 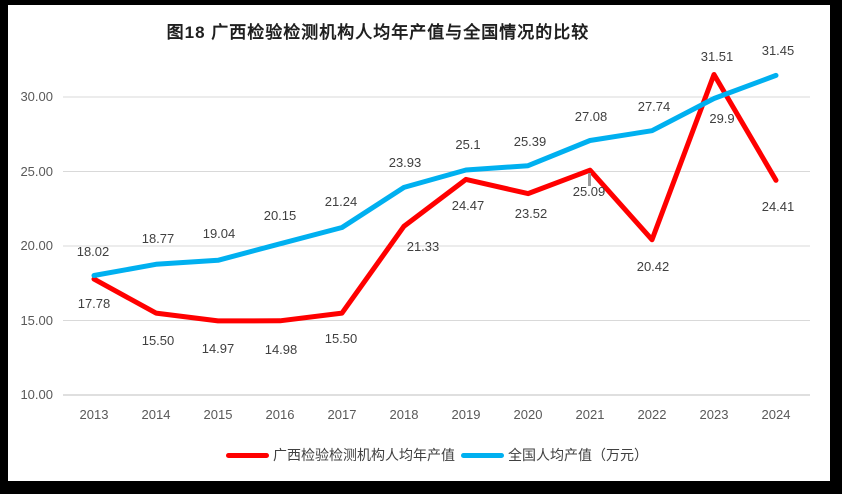 What do you see at coordinates (378, 32) in the screenshot?
I see `chart-title: 图18 广西检验检测机构人均年产值与全国情况的比较` at bounding box center [378, 32].